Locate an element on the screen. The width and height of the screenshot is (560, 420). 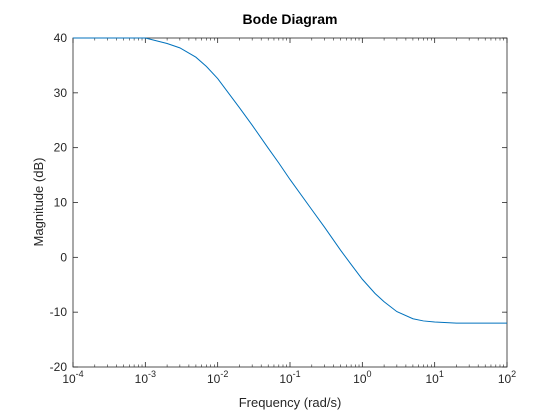
x-tick-label: 10⁻⁴ is located at coordinates (72, 377).